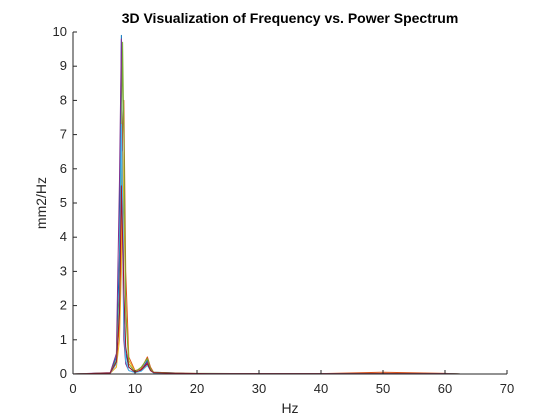 Image resolution: width=560 pixels, height=420 pixels. Describe the element at coordinates (63, 305) in the screenshot. I see `y-tick-label: 2` at that location.